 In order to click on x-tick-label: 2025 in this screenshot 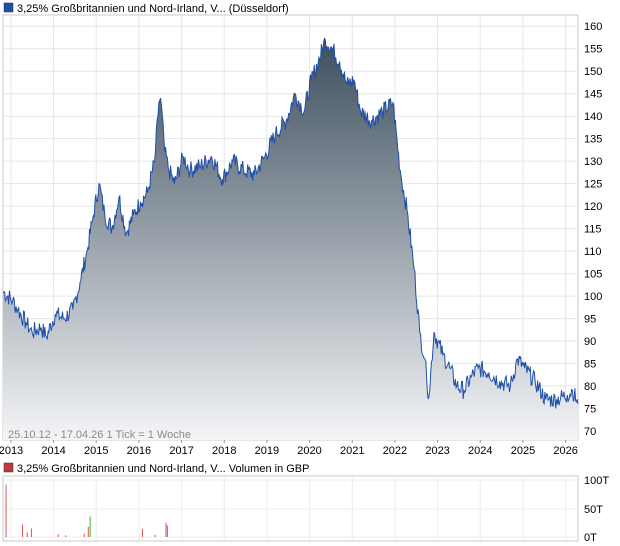, I will do `click(523, 451)`.